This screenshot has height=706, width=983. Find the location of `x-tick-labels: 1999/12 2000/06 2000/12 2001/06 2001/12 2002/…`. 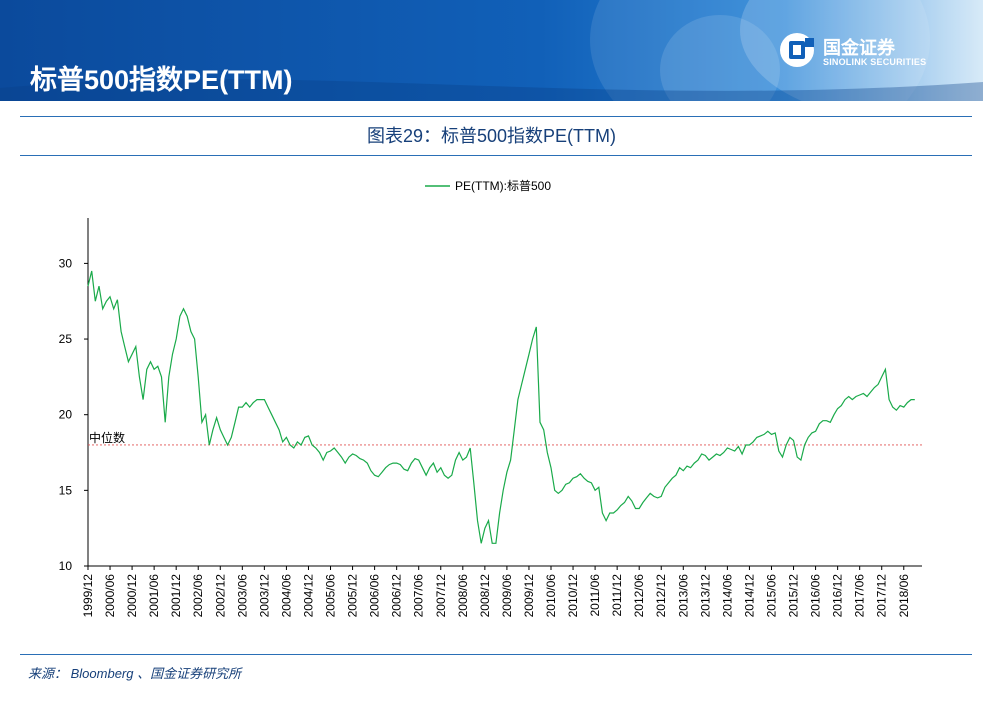

x-tick-labels: 1999/12 2000/06 2000/12 2001/06 2001/12 2002/… is located at coordinates (496, 591).